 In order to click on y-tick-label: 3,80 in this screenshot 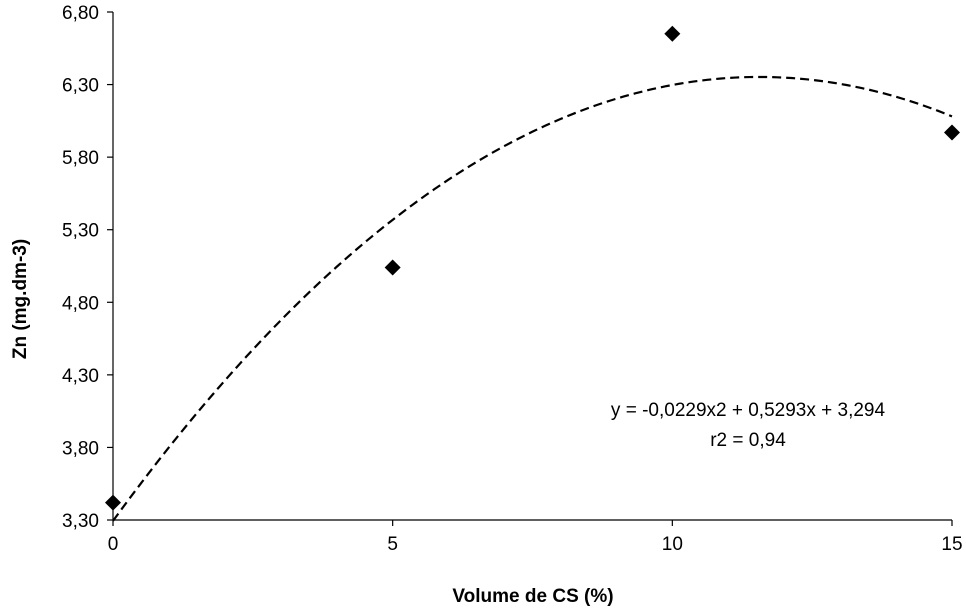, I will do `click(80, 448)`.